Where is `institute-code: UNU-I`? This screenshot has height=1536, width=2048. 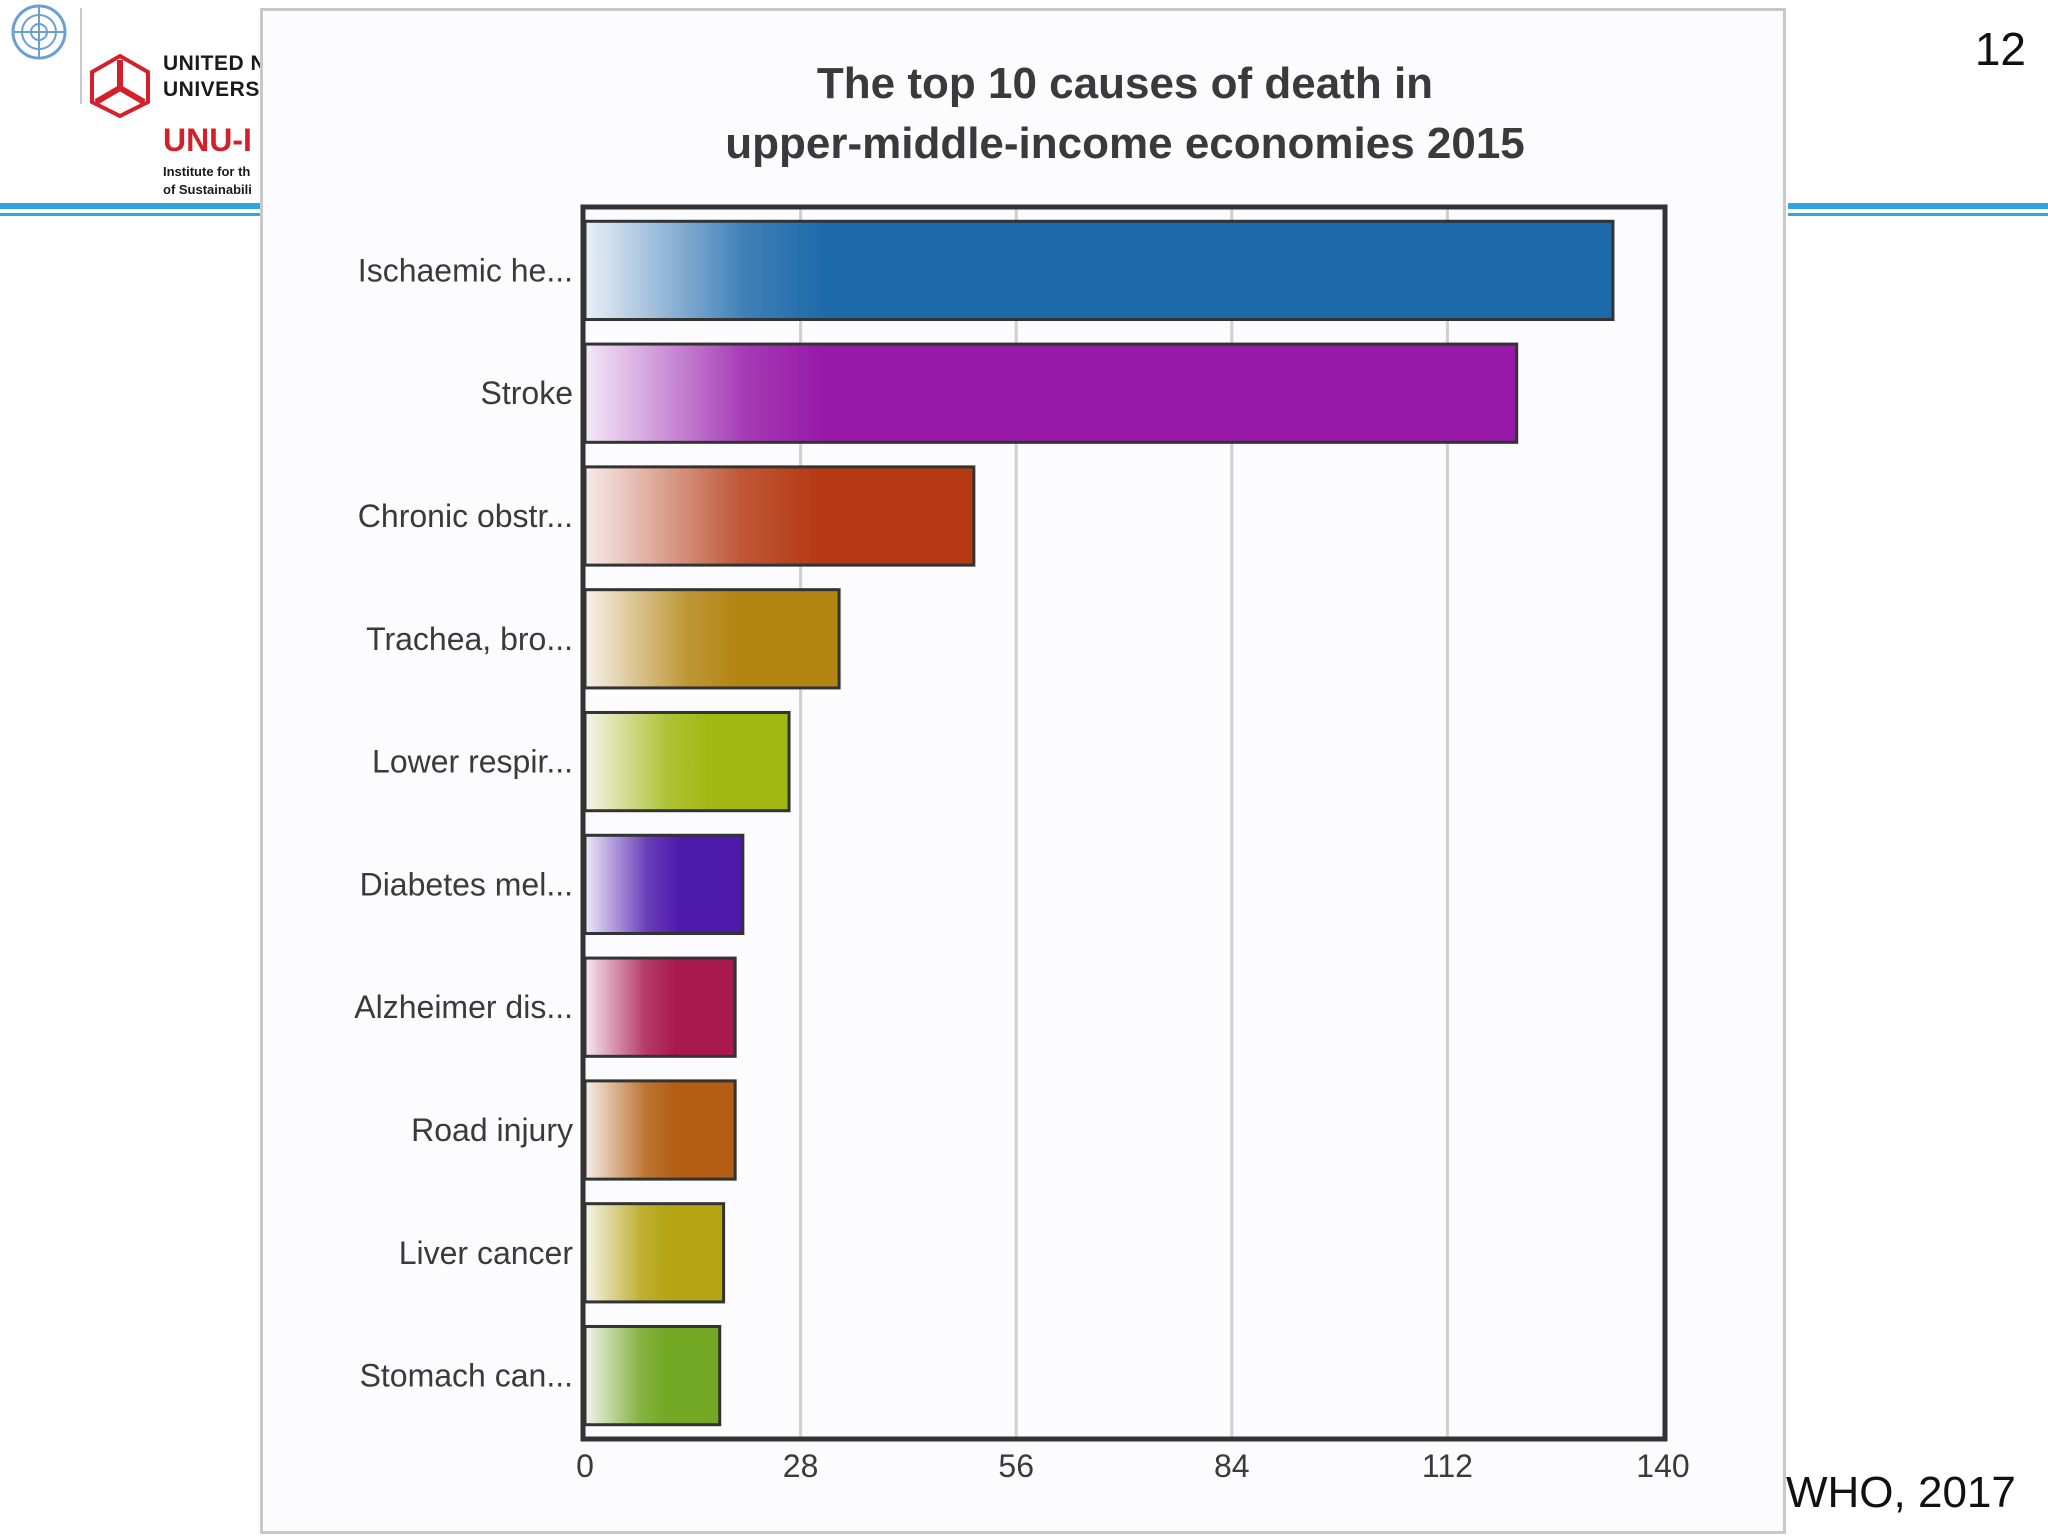 institute-code: UNU-I is located at coordinates (207, 140).